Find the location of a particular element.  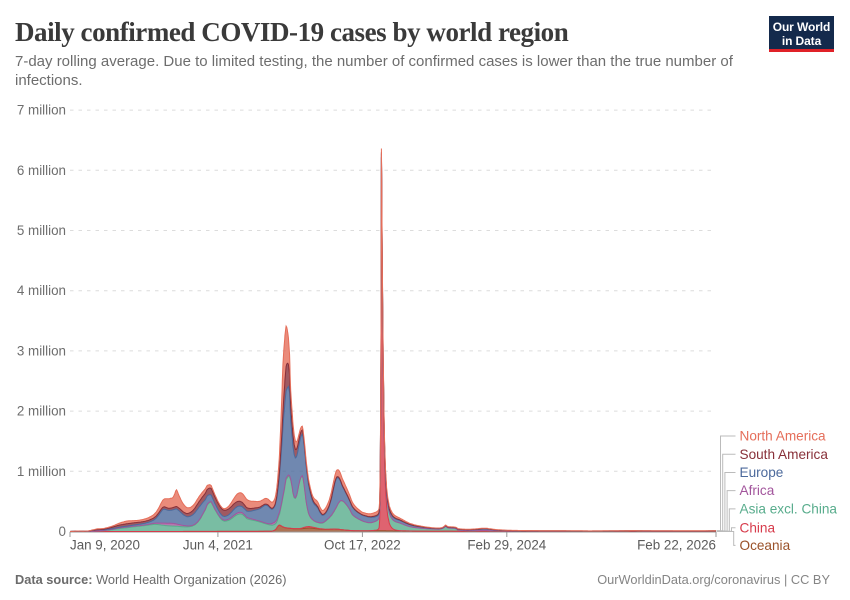

svg-text: 2 million is located at coordinates (41, 411).